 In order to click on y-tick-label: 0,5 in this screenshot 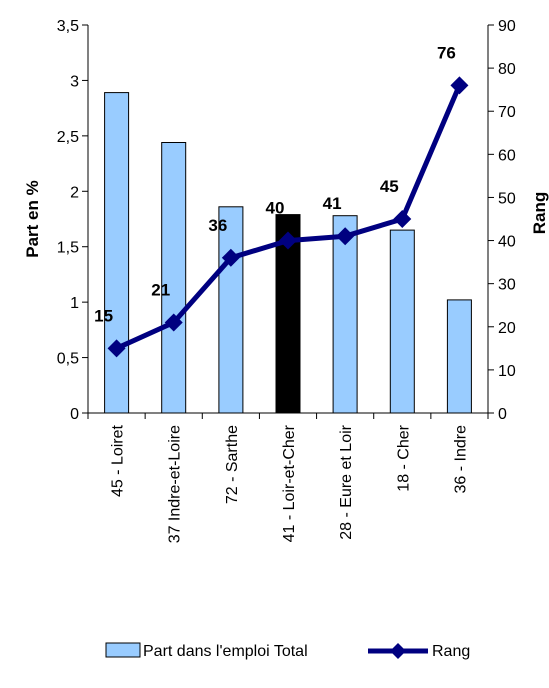, I will do `click(68, 359)`.